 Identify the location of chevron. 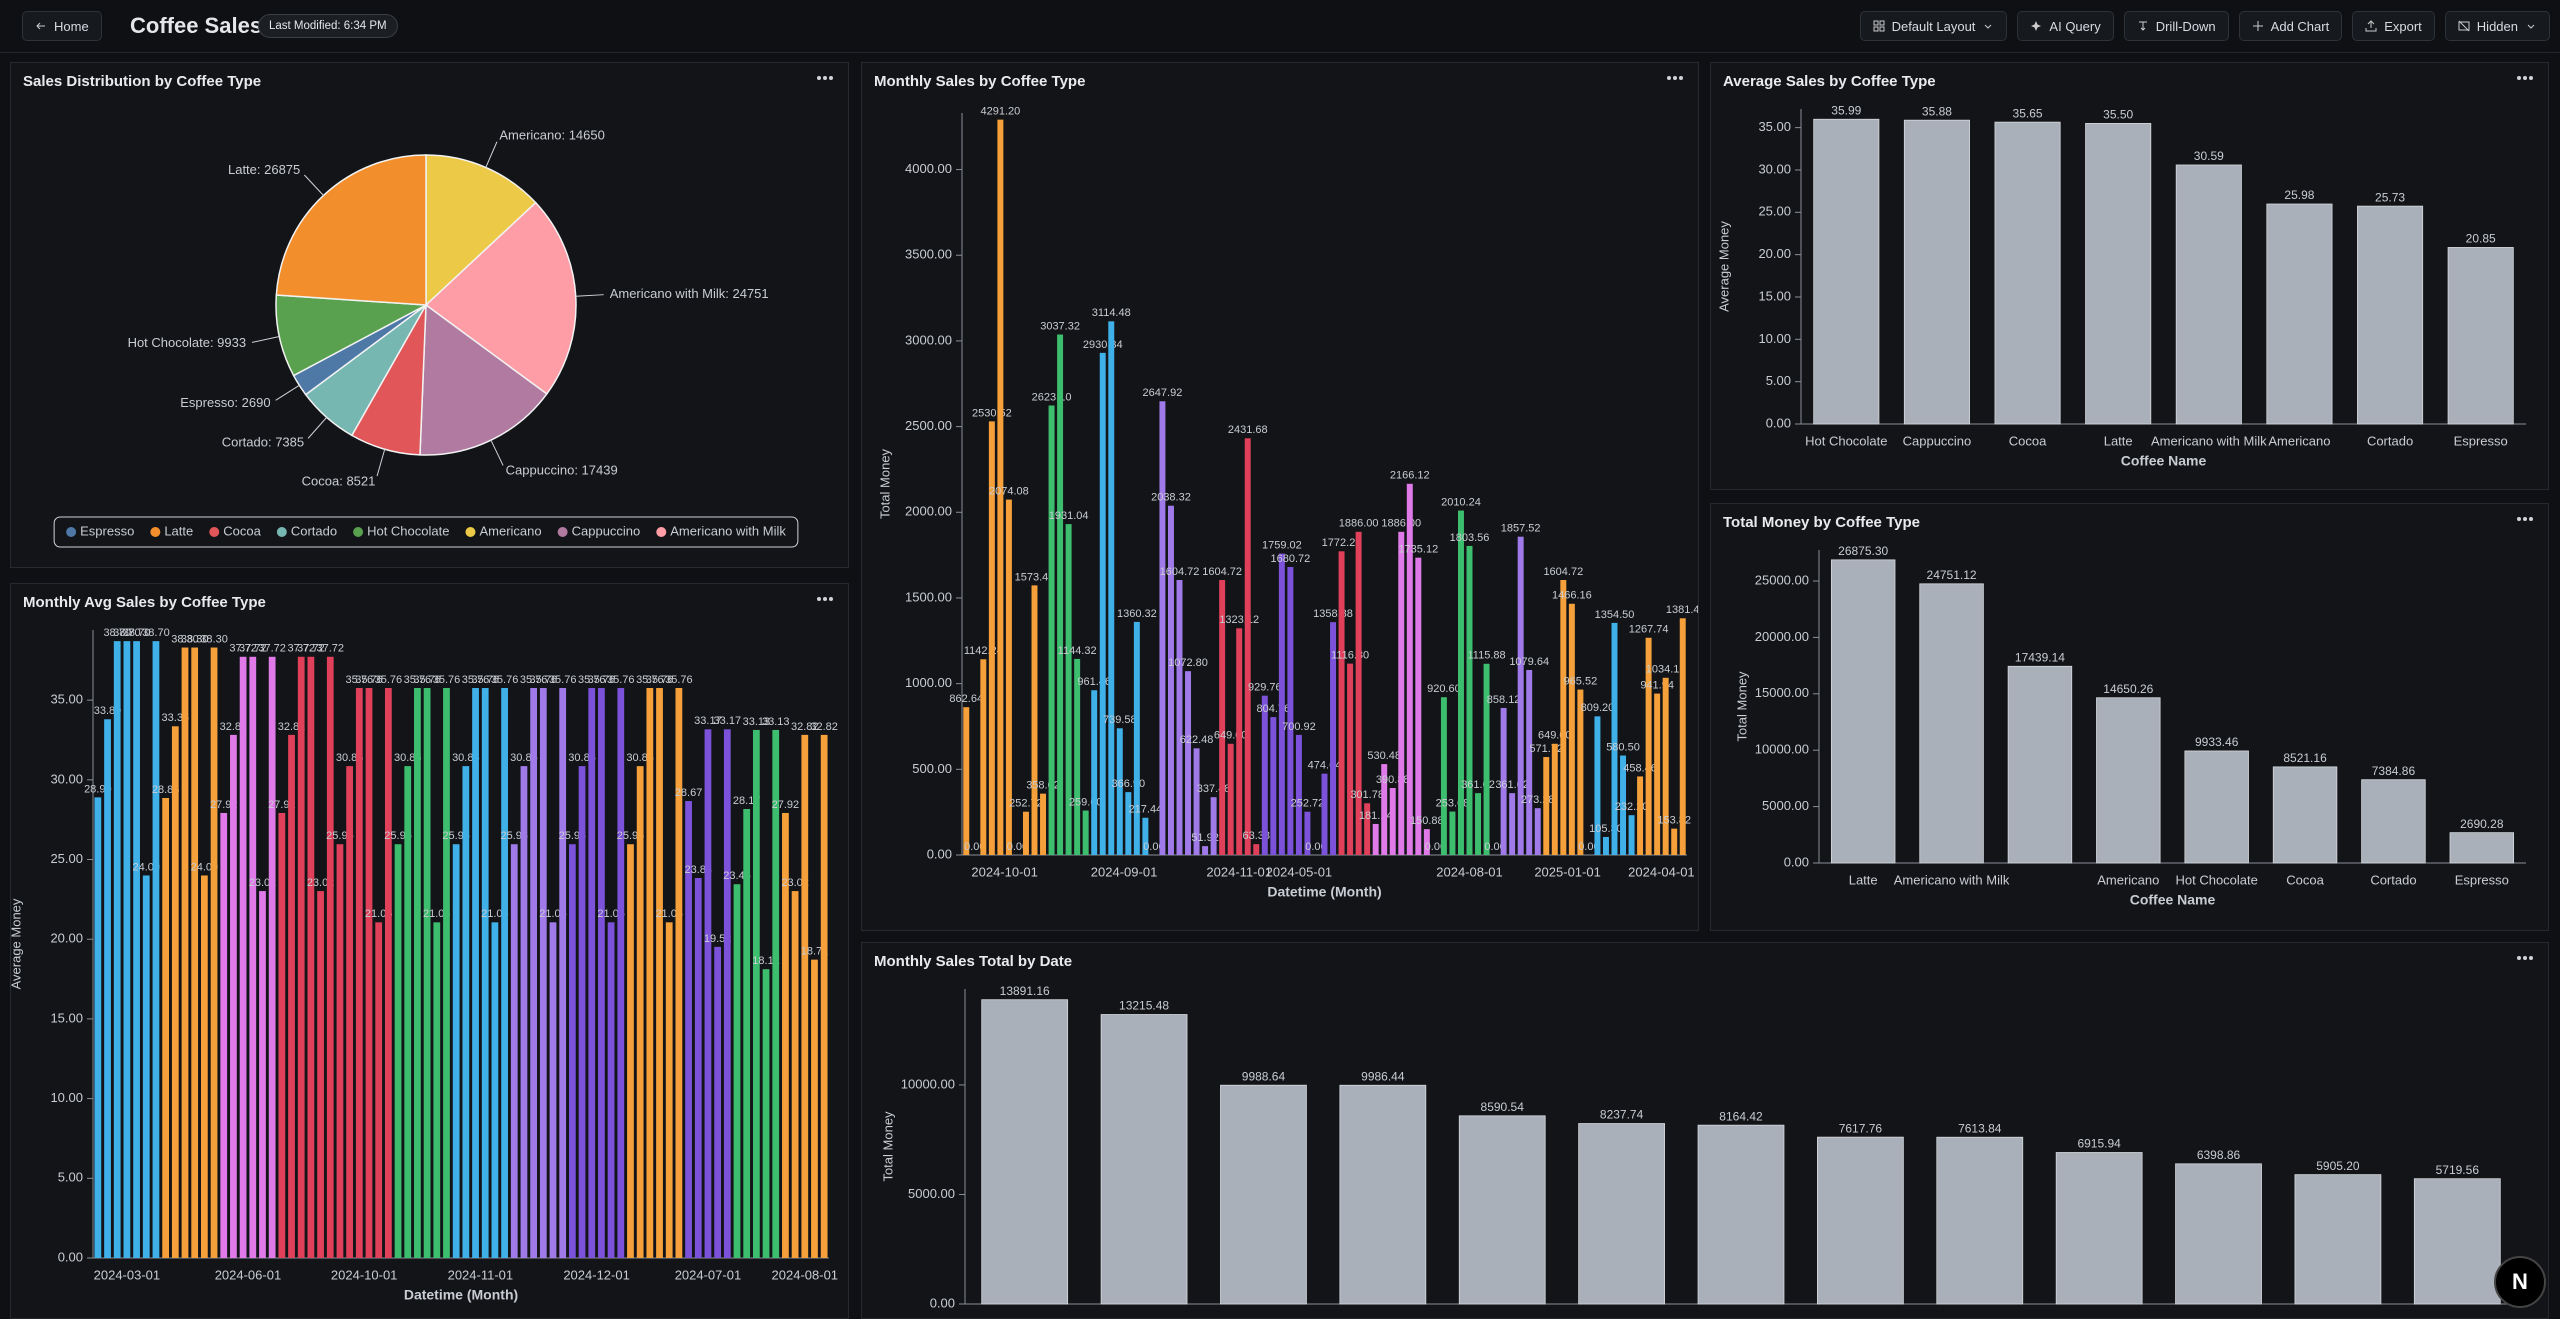
(1988, 26).